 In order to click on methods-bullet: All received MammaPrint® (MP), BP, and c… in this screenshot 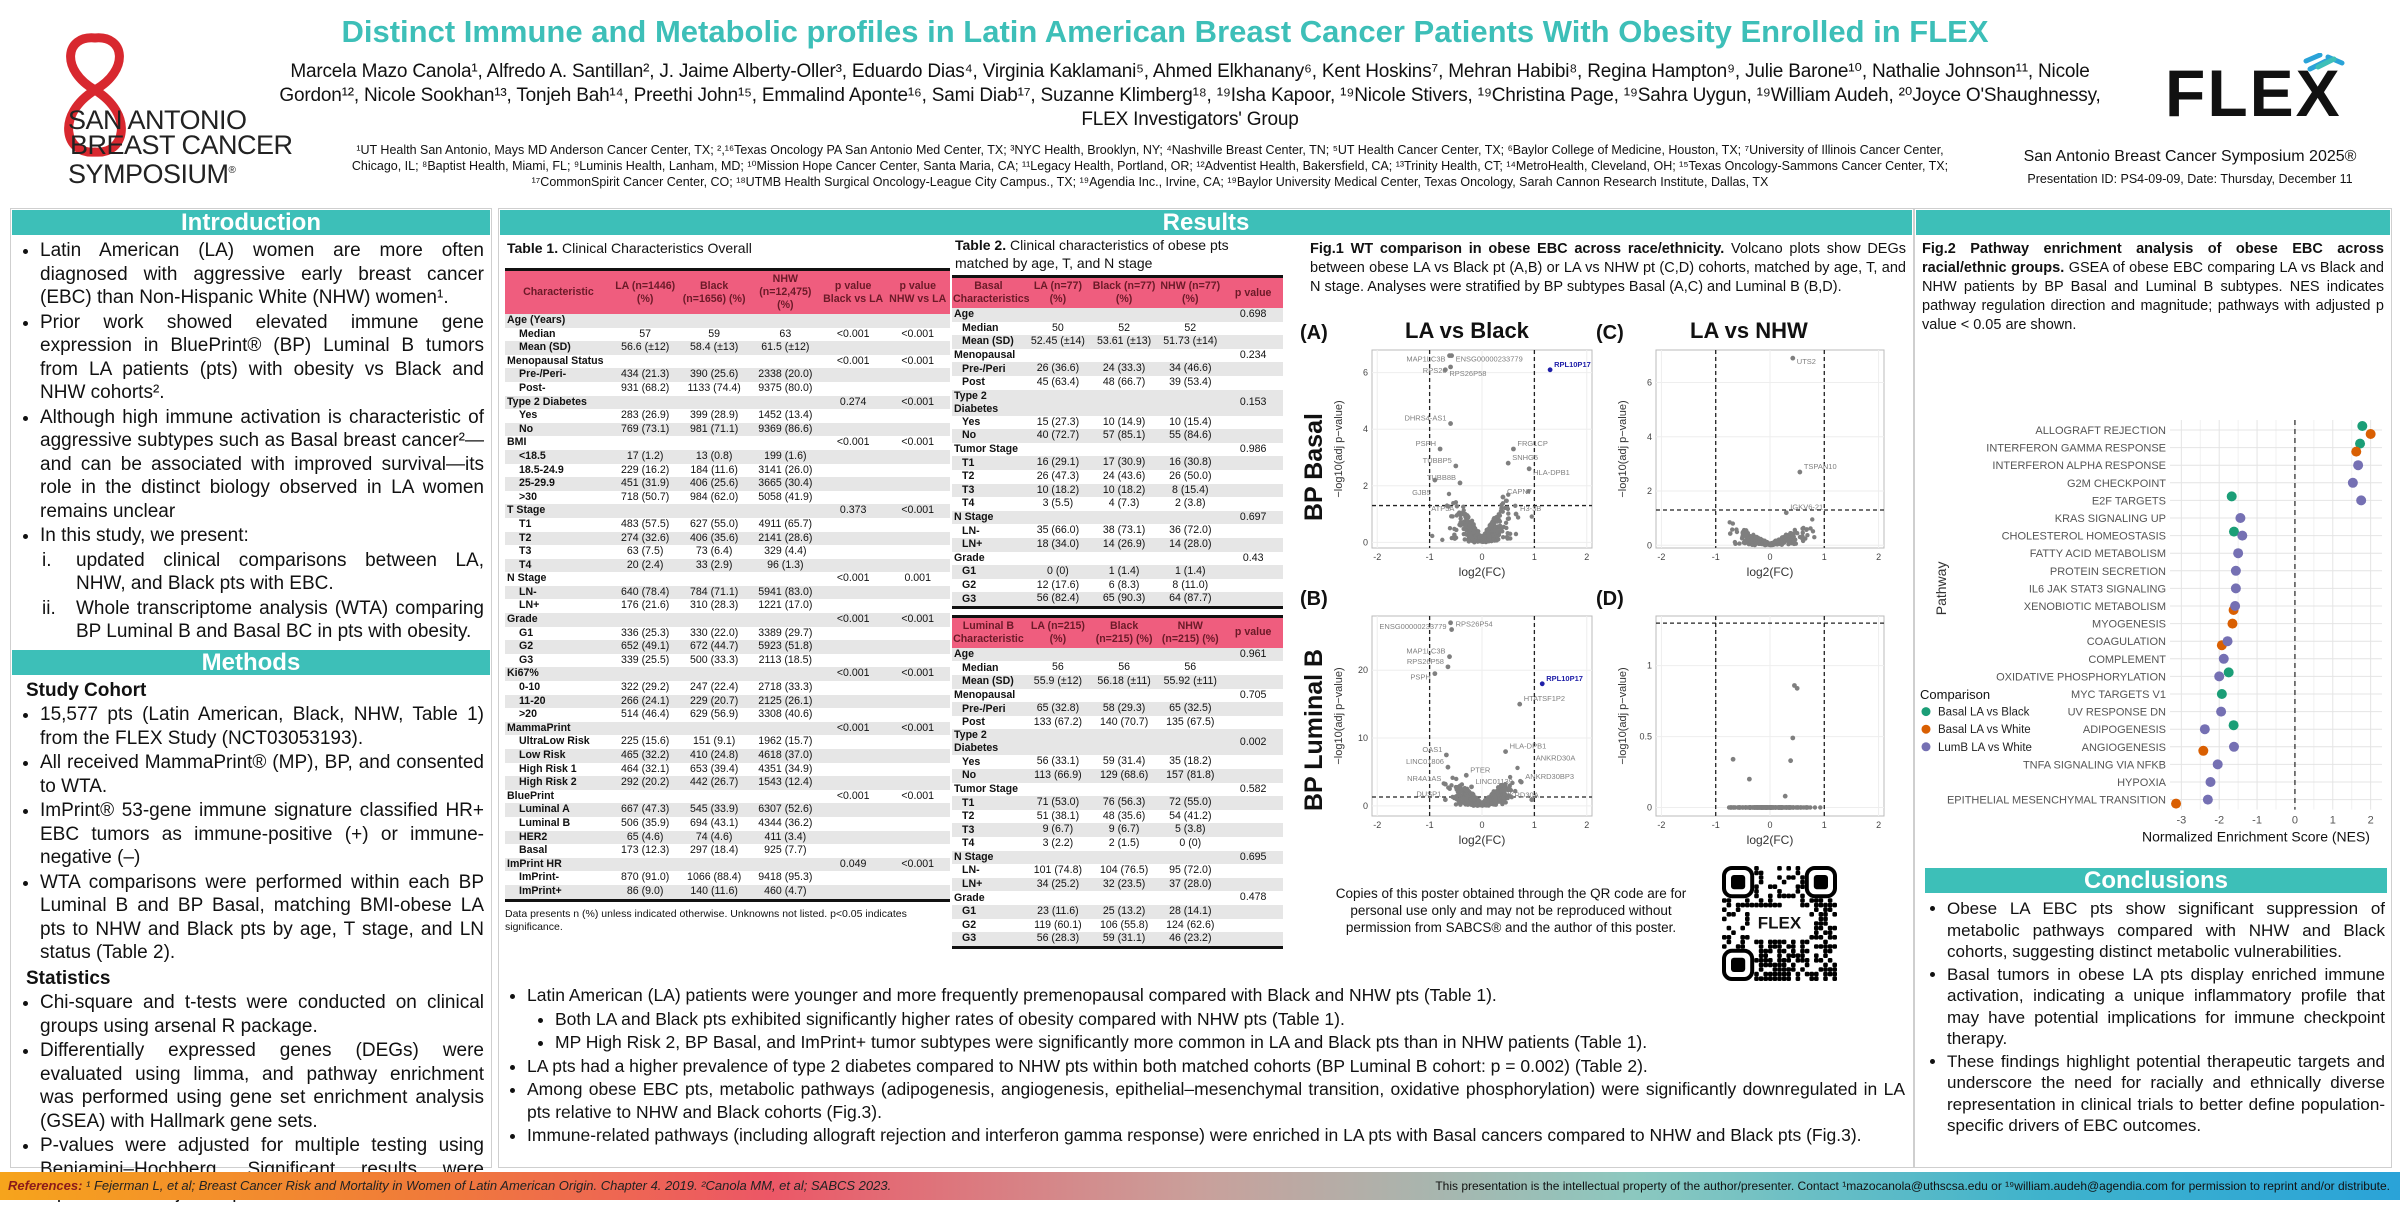, I will do `click(262, 774)`.